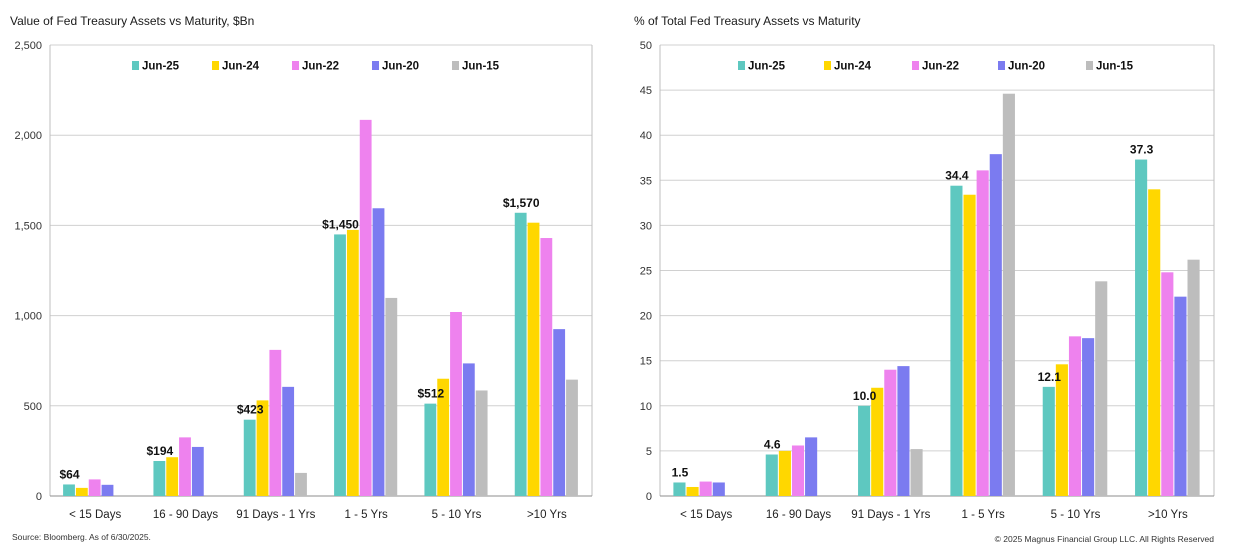 This screenshot has height=551, width=1236. I want to click on c2-category-label: 1 - 5 Yrs, so click(983, 515).